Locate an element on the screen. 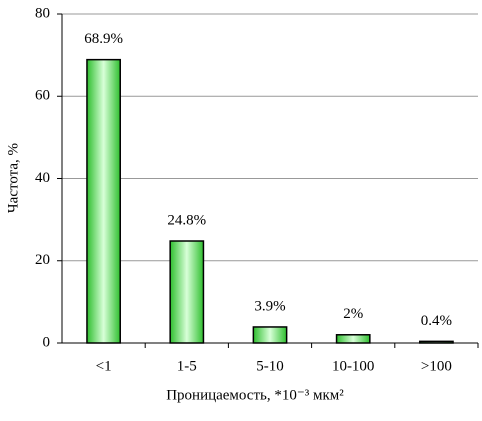  y-tick-label: 20 is located at coordinates (42, 260).